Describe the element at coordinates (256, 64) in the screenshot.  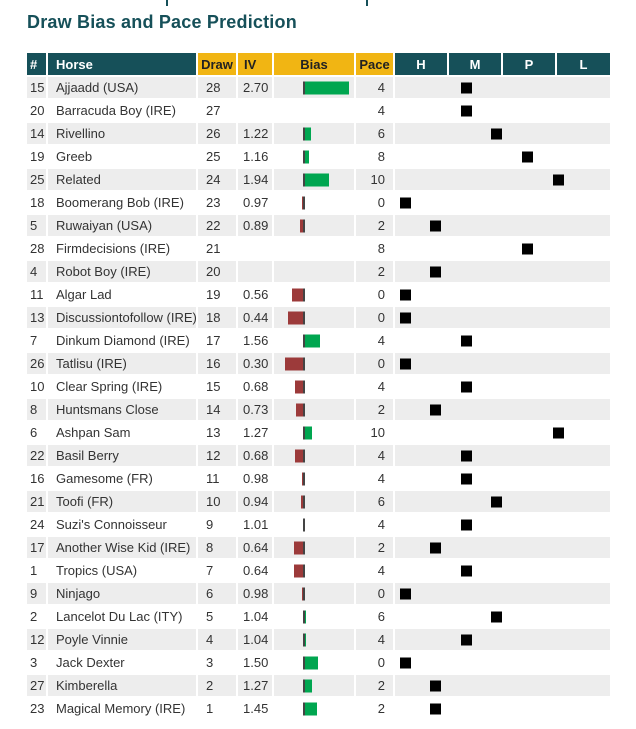
I see `col-header-iv: IV` at that location.